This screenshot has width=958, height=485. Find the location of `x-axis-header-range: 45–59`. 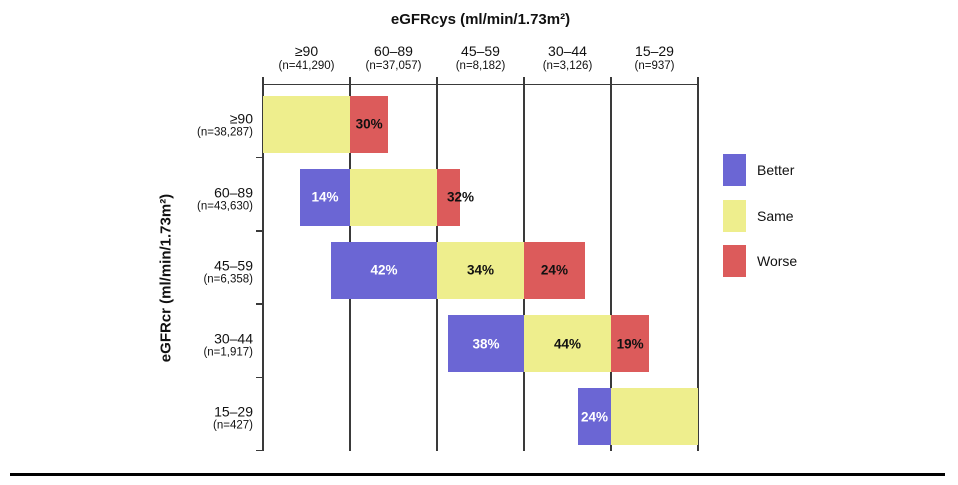

x-axis-header-range: 45–59 is located at coordinates (480, 51).